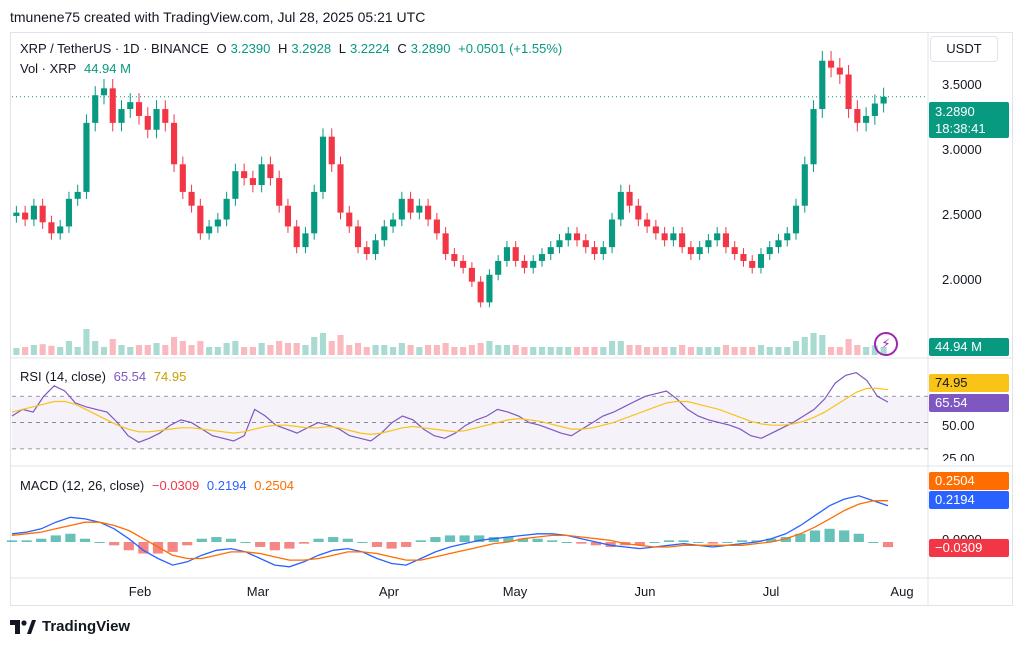 The height and width of the screenshot is (647, 1024). What do you see at coordinates (82, 485) in the screenshot?
I see `macd-label: MACD (12, 26, close)` at bounding box center [82, 485].